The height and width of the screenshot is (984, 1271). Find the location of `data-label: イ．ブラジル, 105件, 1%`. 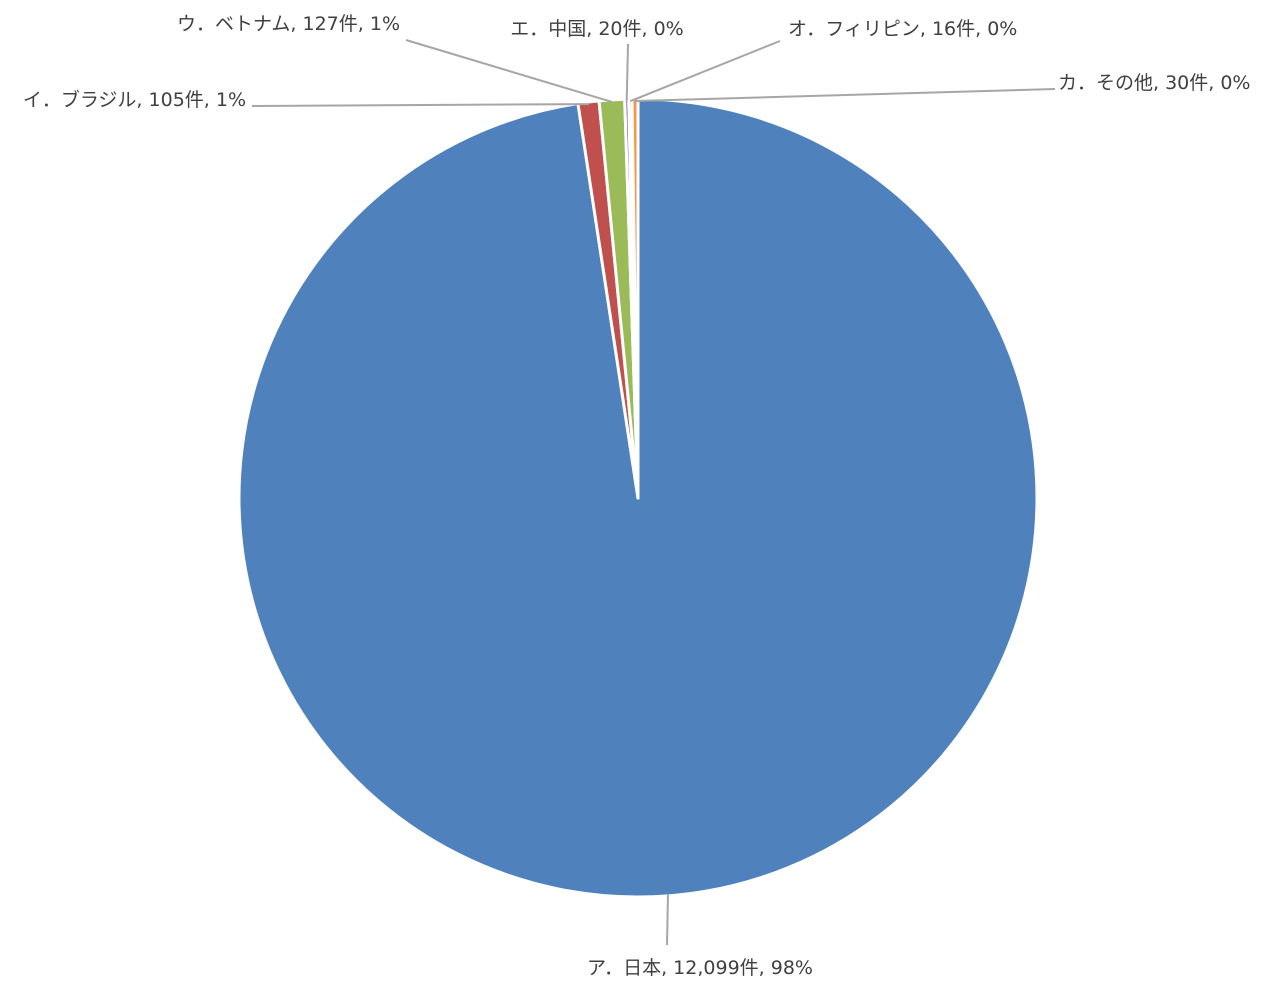

data-label: イ．ブラジル, 105件, 1% is located at coordinates (134, 99).